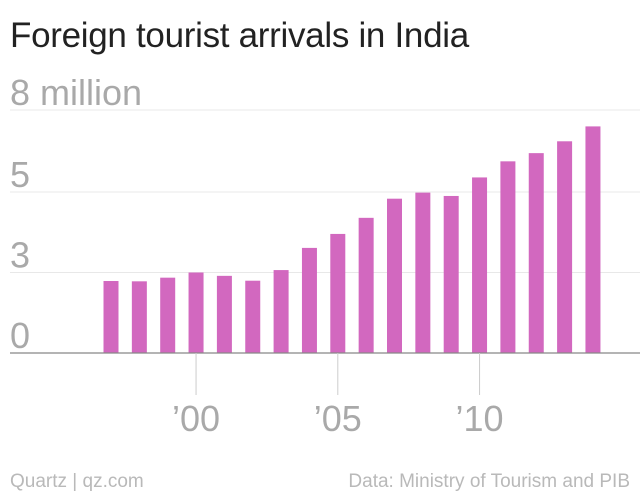 Image resolution: width=640 pixels, height=500 pixels. What do you see at coordinates (480, 418) in the screenshot?
I see `x-tick-label: ’10` at bounding box center [480, 418].